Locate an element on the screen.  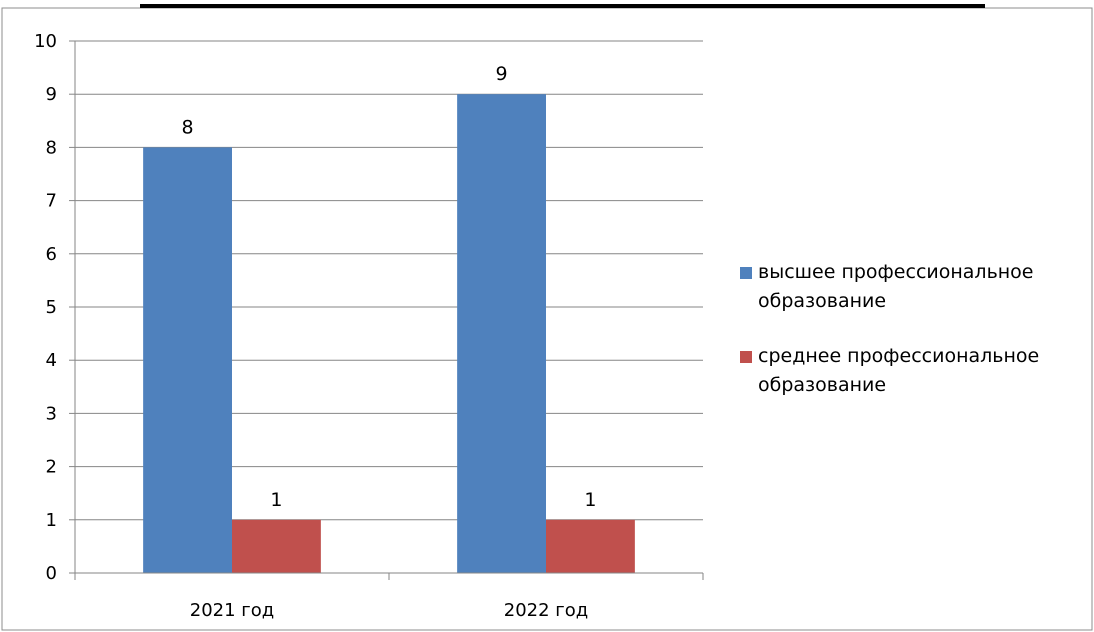
y-tick-label: 10 is located at coordinates (45, 41).